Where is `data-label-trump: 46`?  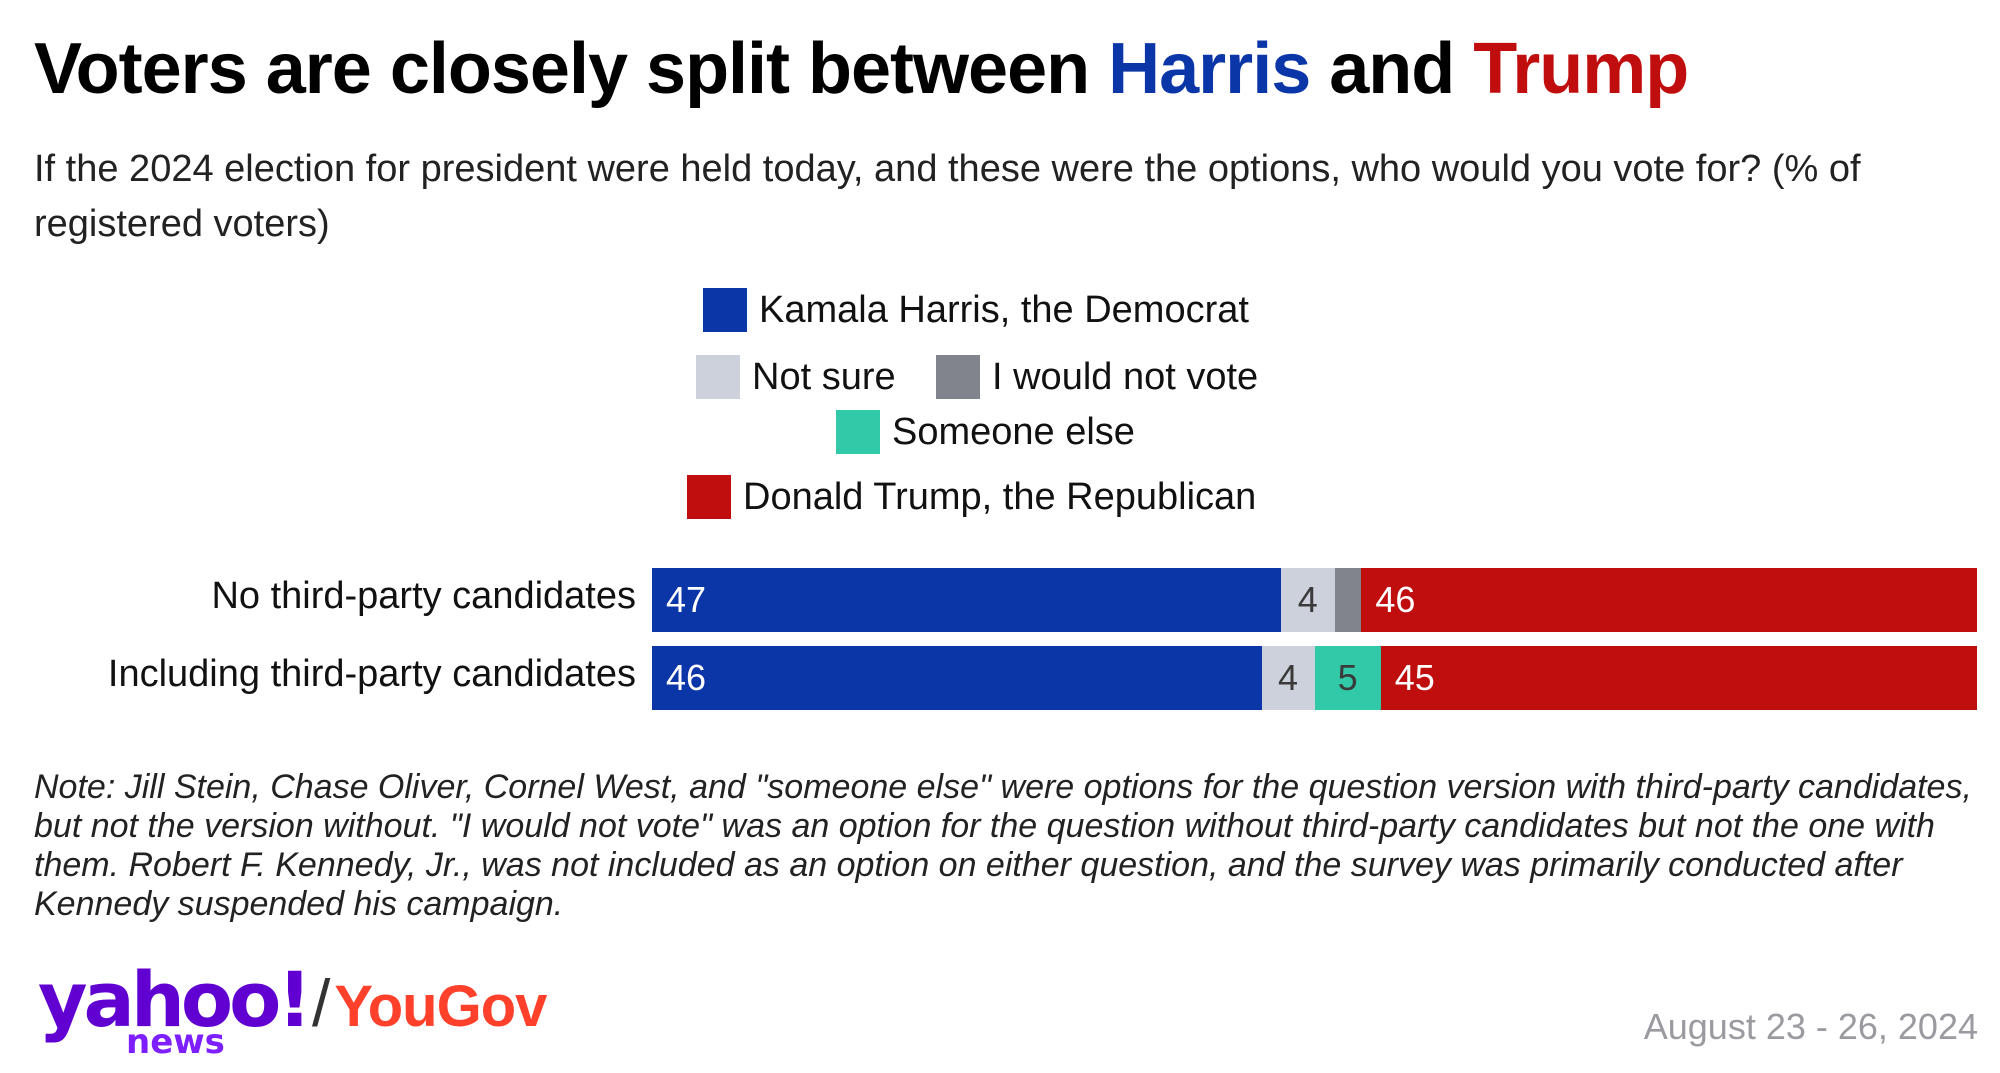
data-label-trump: 46 is located at coordinates (1395, 599).